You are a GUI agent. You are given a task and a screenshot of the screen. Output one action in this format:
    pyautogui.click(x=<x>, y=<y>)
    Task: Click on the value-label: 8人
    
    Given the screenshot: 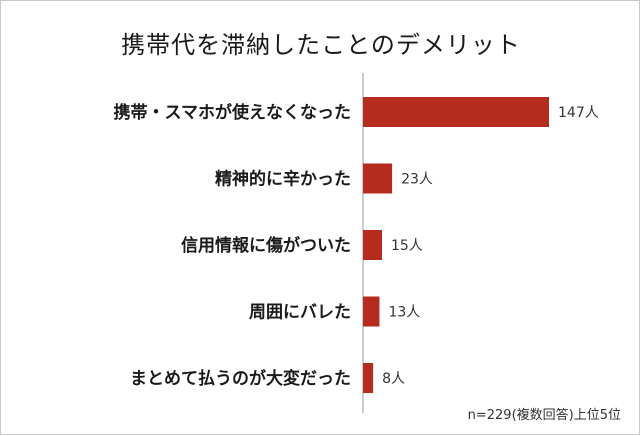 What is the action you would take?
    pyautogui.click(x=393, y=379)
    